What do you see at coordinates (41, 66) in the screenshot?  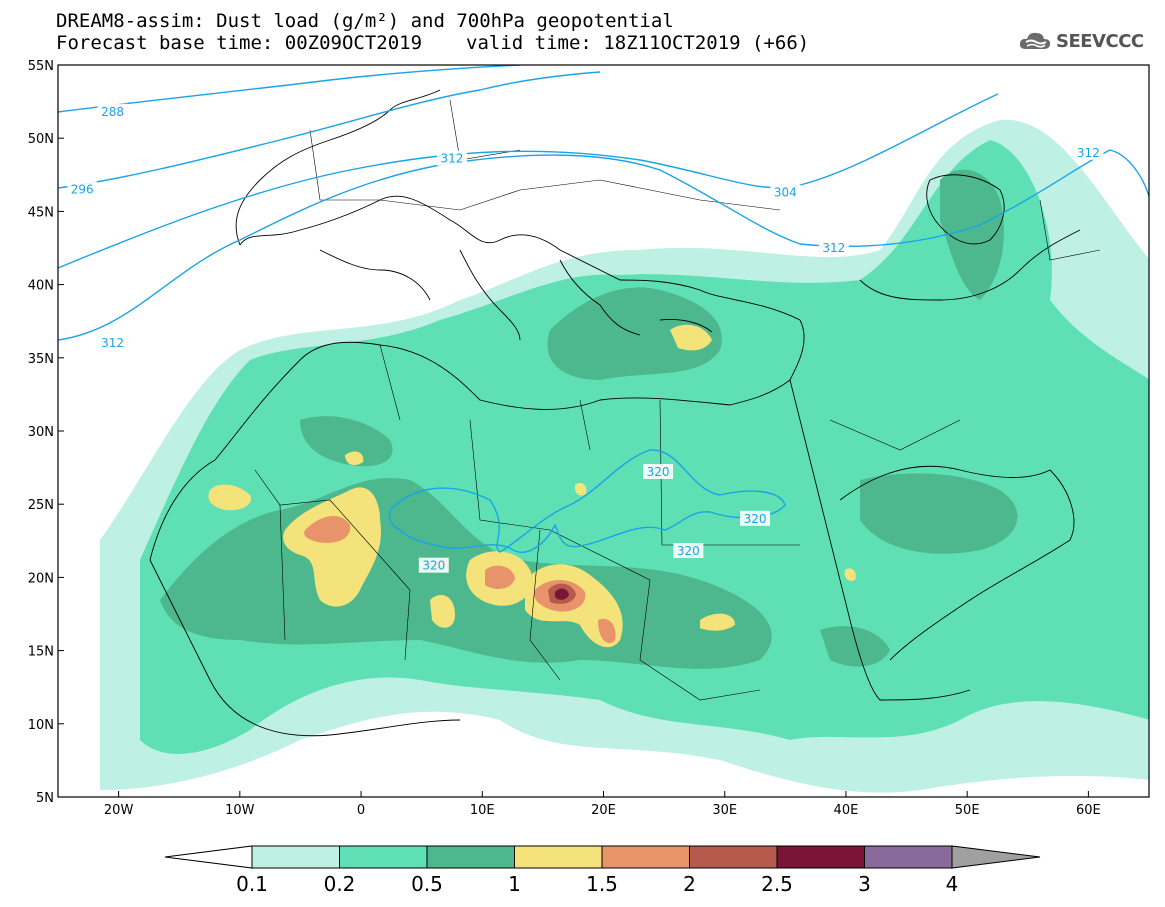 I see `lat-tick-label: 55N` at bounding box center [41, 66].